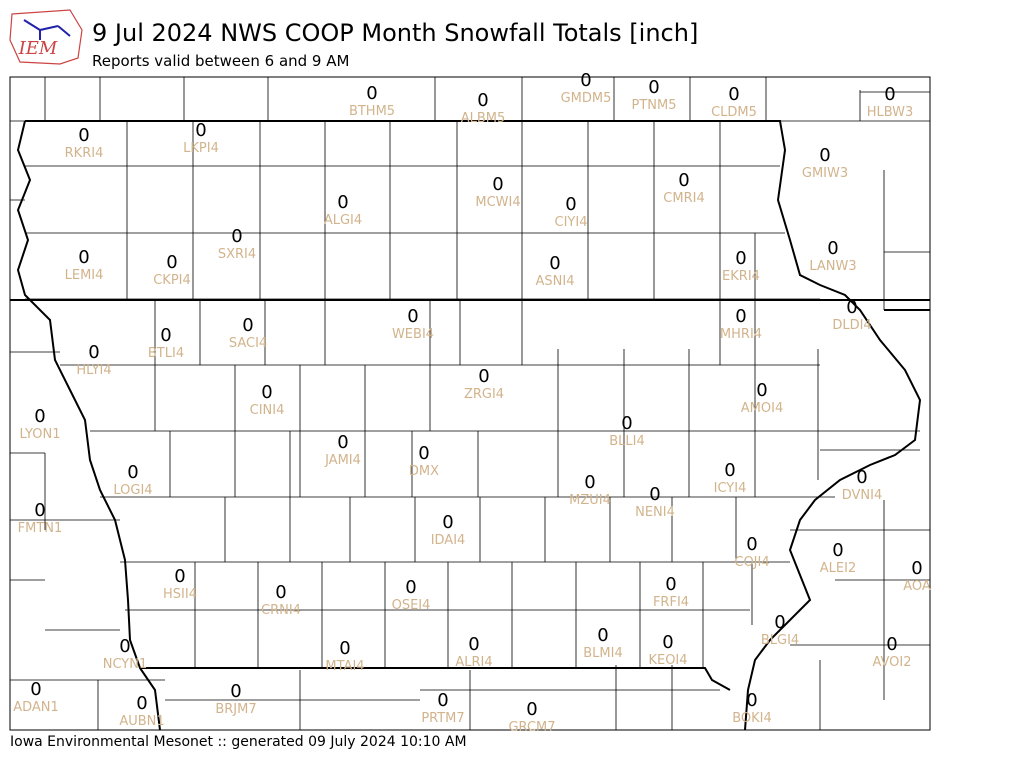 The width and height of the screenshot is (1024, 768). What do you see at coordinates (372, 111) in the screenshot?
I see `station-id: BTHM5` at bounding box center [372, 111].